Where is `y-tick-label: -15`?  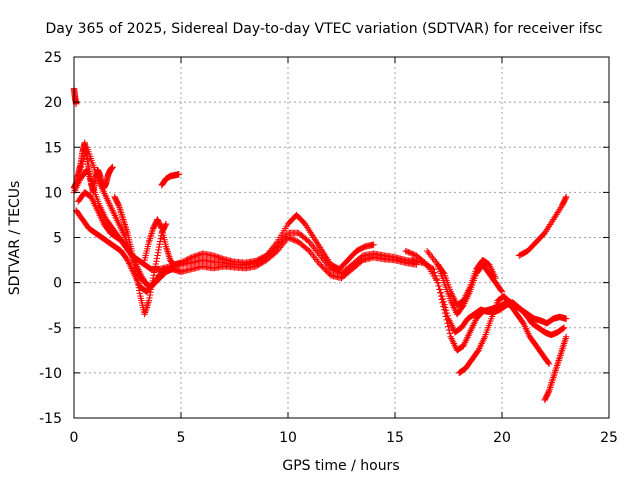
y-tick-label: -15 is located at coordinates (50, 419).